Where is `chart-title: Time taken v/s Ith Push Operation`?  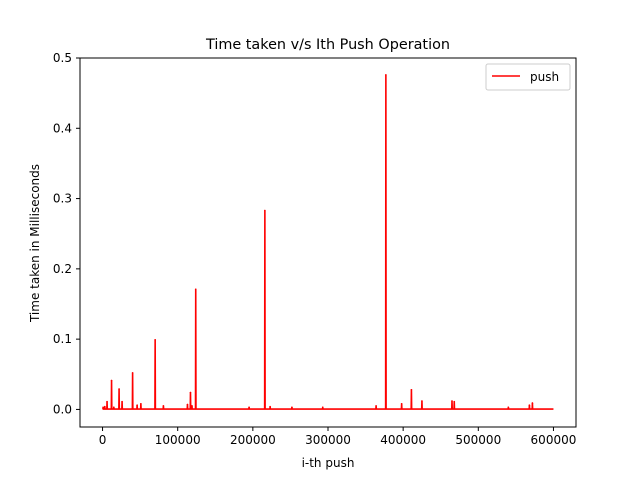
chart-title: Time taken v/s Ith Push Operation is located at coordinates (327, 45).